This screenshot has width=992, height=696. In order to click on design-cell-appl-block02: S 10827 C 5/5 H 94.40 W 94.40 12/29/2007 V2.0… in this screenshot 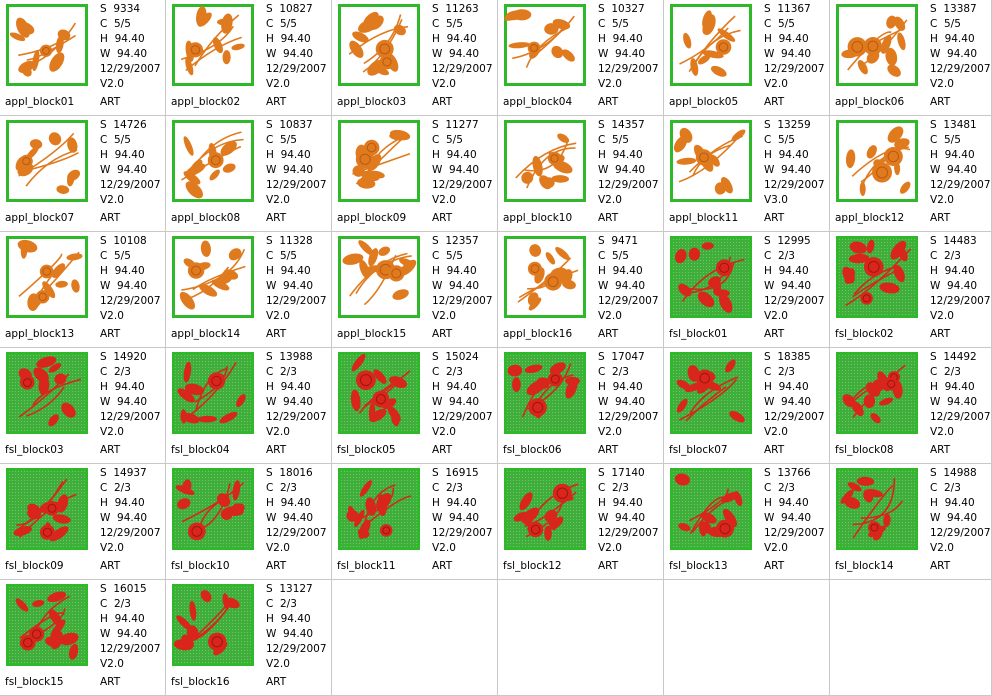, I will do `click(249, 58)`.